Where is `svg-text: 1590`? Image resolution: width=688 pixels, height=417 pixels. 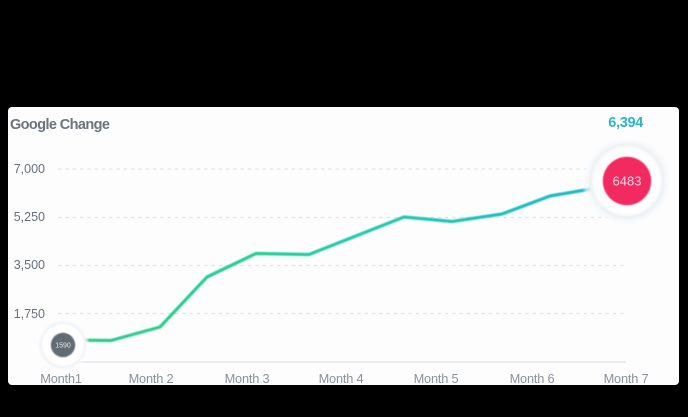
svg-text: 1590 is located at coordinates (63, 346).